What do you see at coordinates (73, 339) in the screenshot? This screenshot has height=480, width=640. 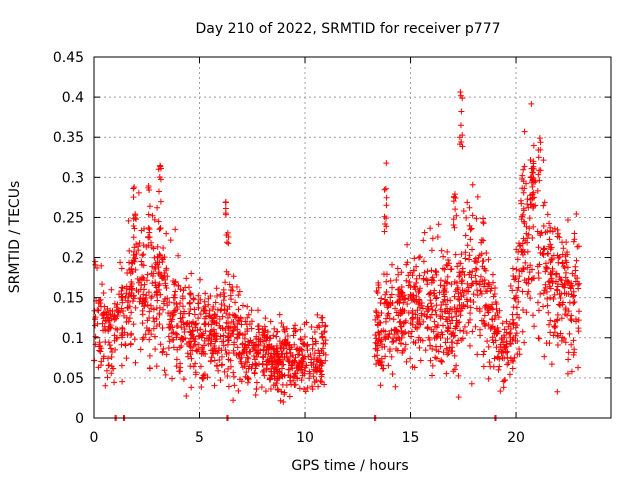 I see `y-tick-label: 0.1` at bounding box center [73, 339].